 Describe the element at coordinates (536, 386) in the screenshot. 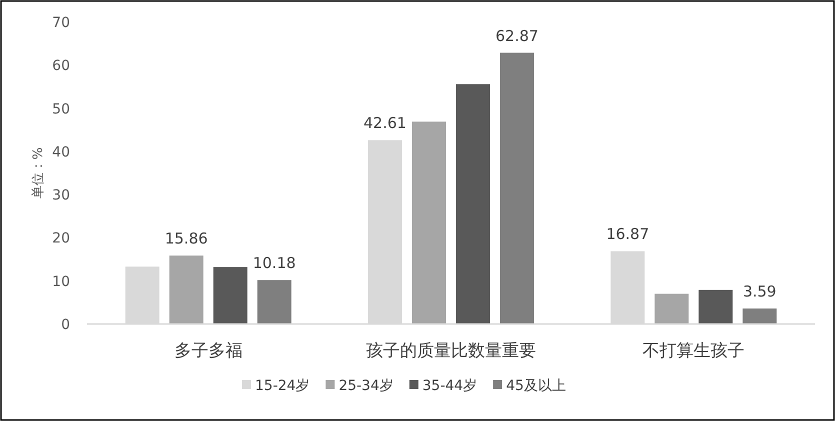

I see `legend-label: 45及以上` at that location.